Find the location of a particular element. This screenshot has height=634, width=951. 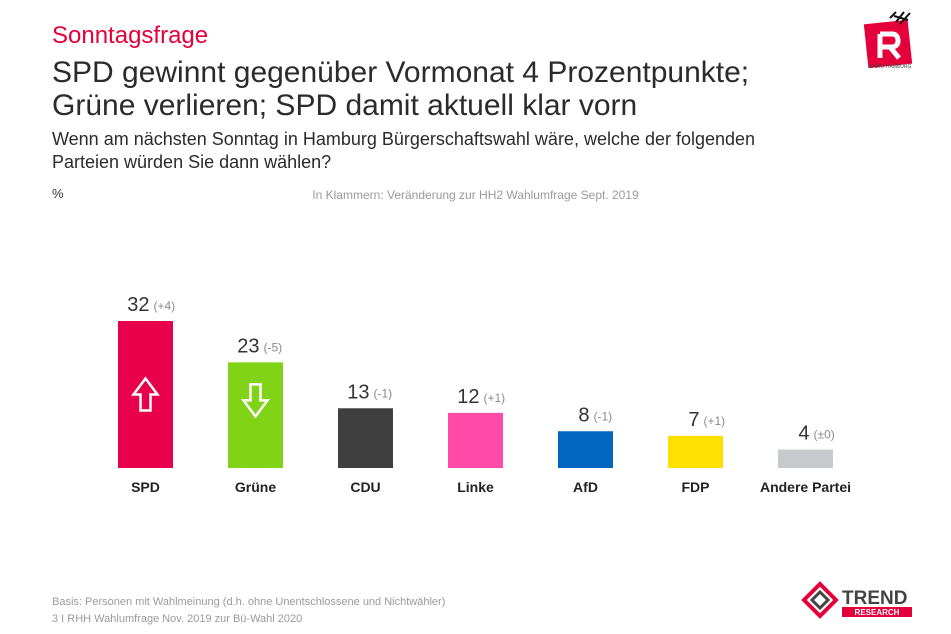

change-label-linke: (+1) is located at coordinates (495, 398).